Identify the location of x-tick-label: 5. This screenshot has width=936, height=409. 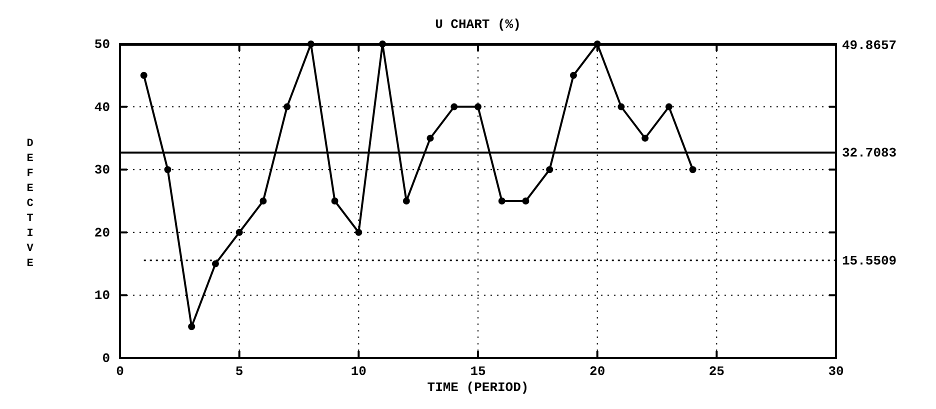
(239, 371).